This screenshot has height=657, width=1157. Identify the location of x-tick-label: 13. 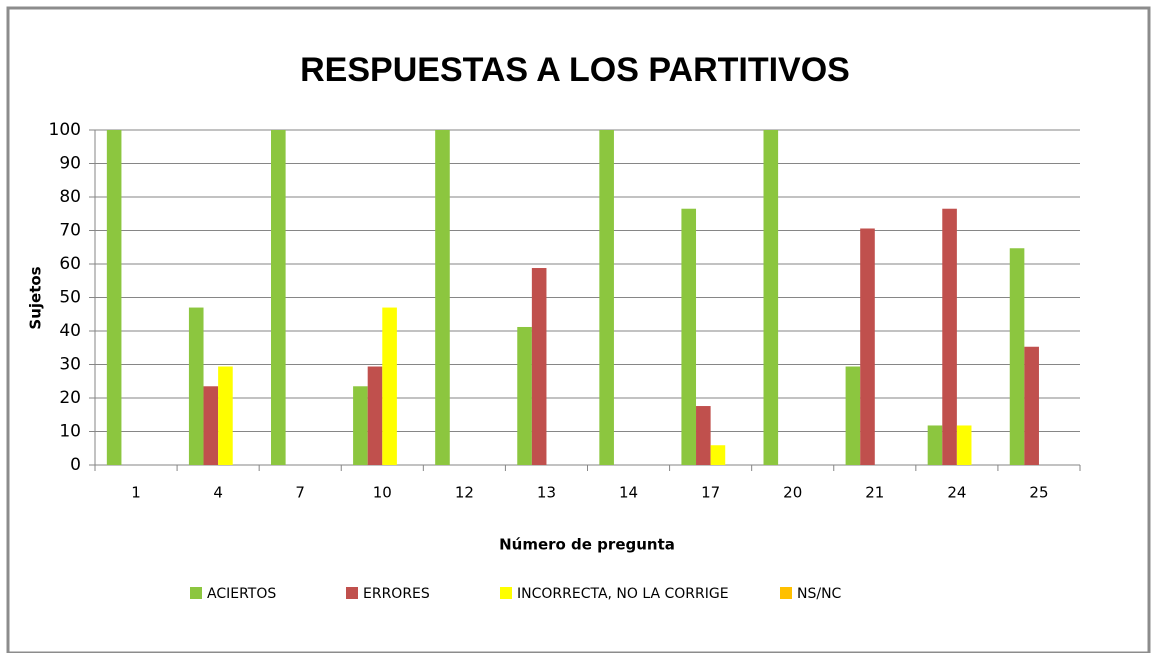
(546, 493).